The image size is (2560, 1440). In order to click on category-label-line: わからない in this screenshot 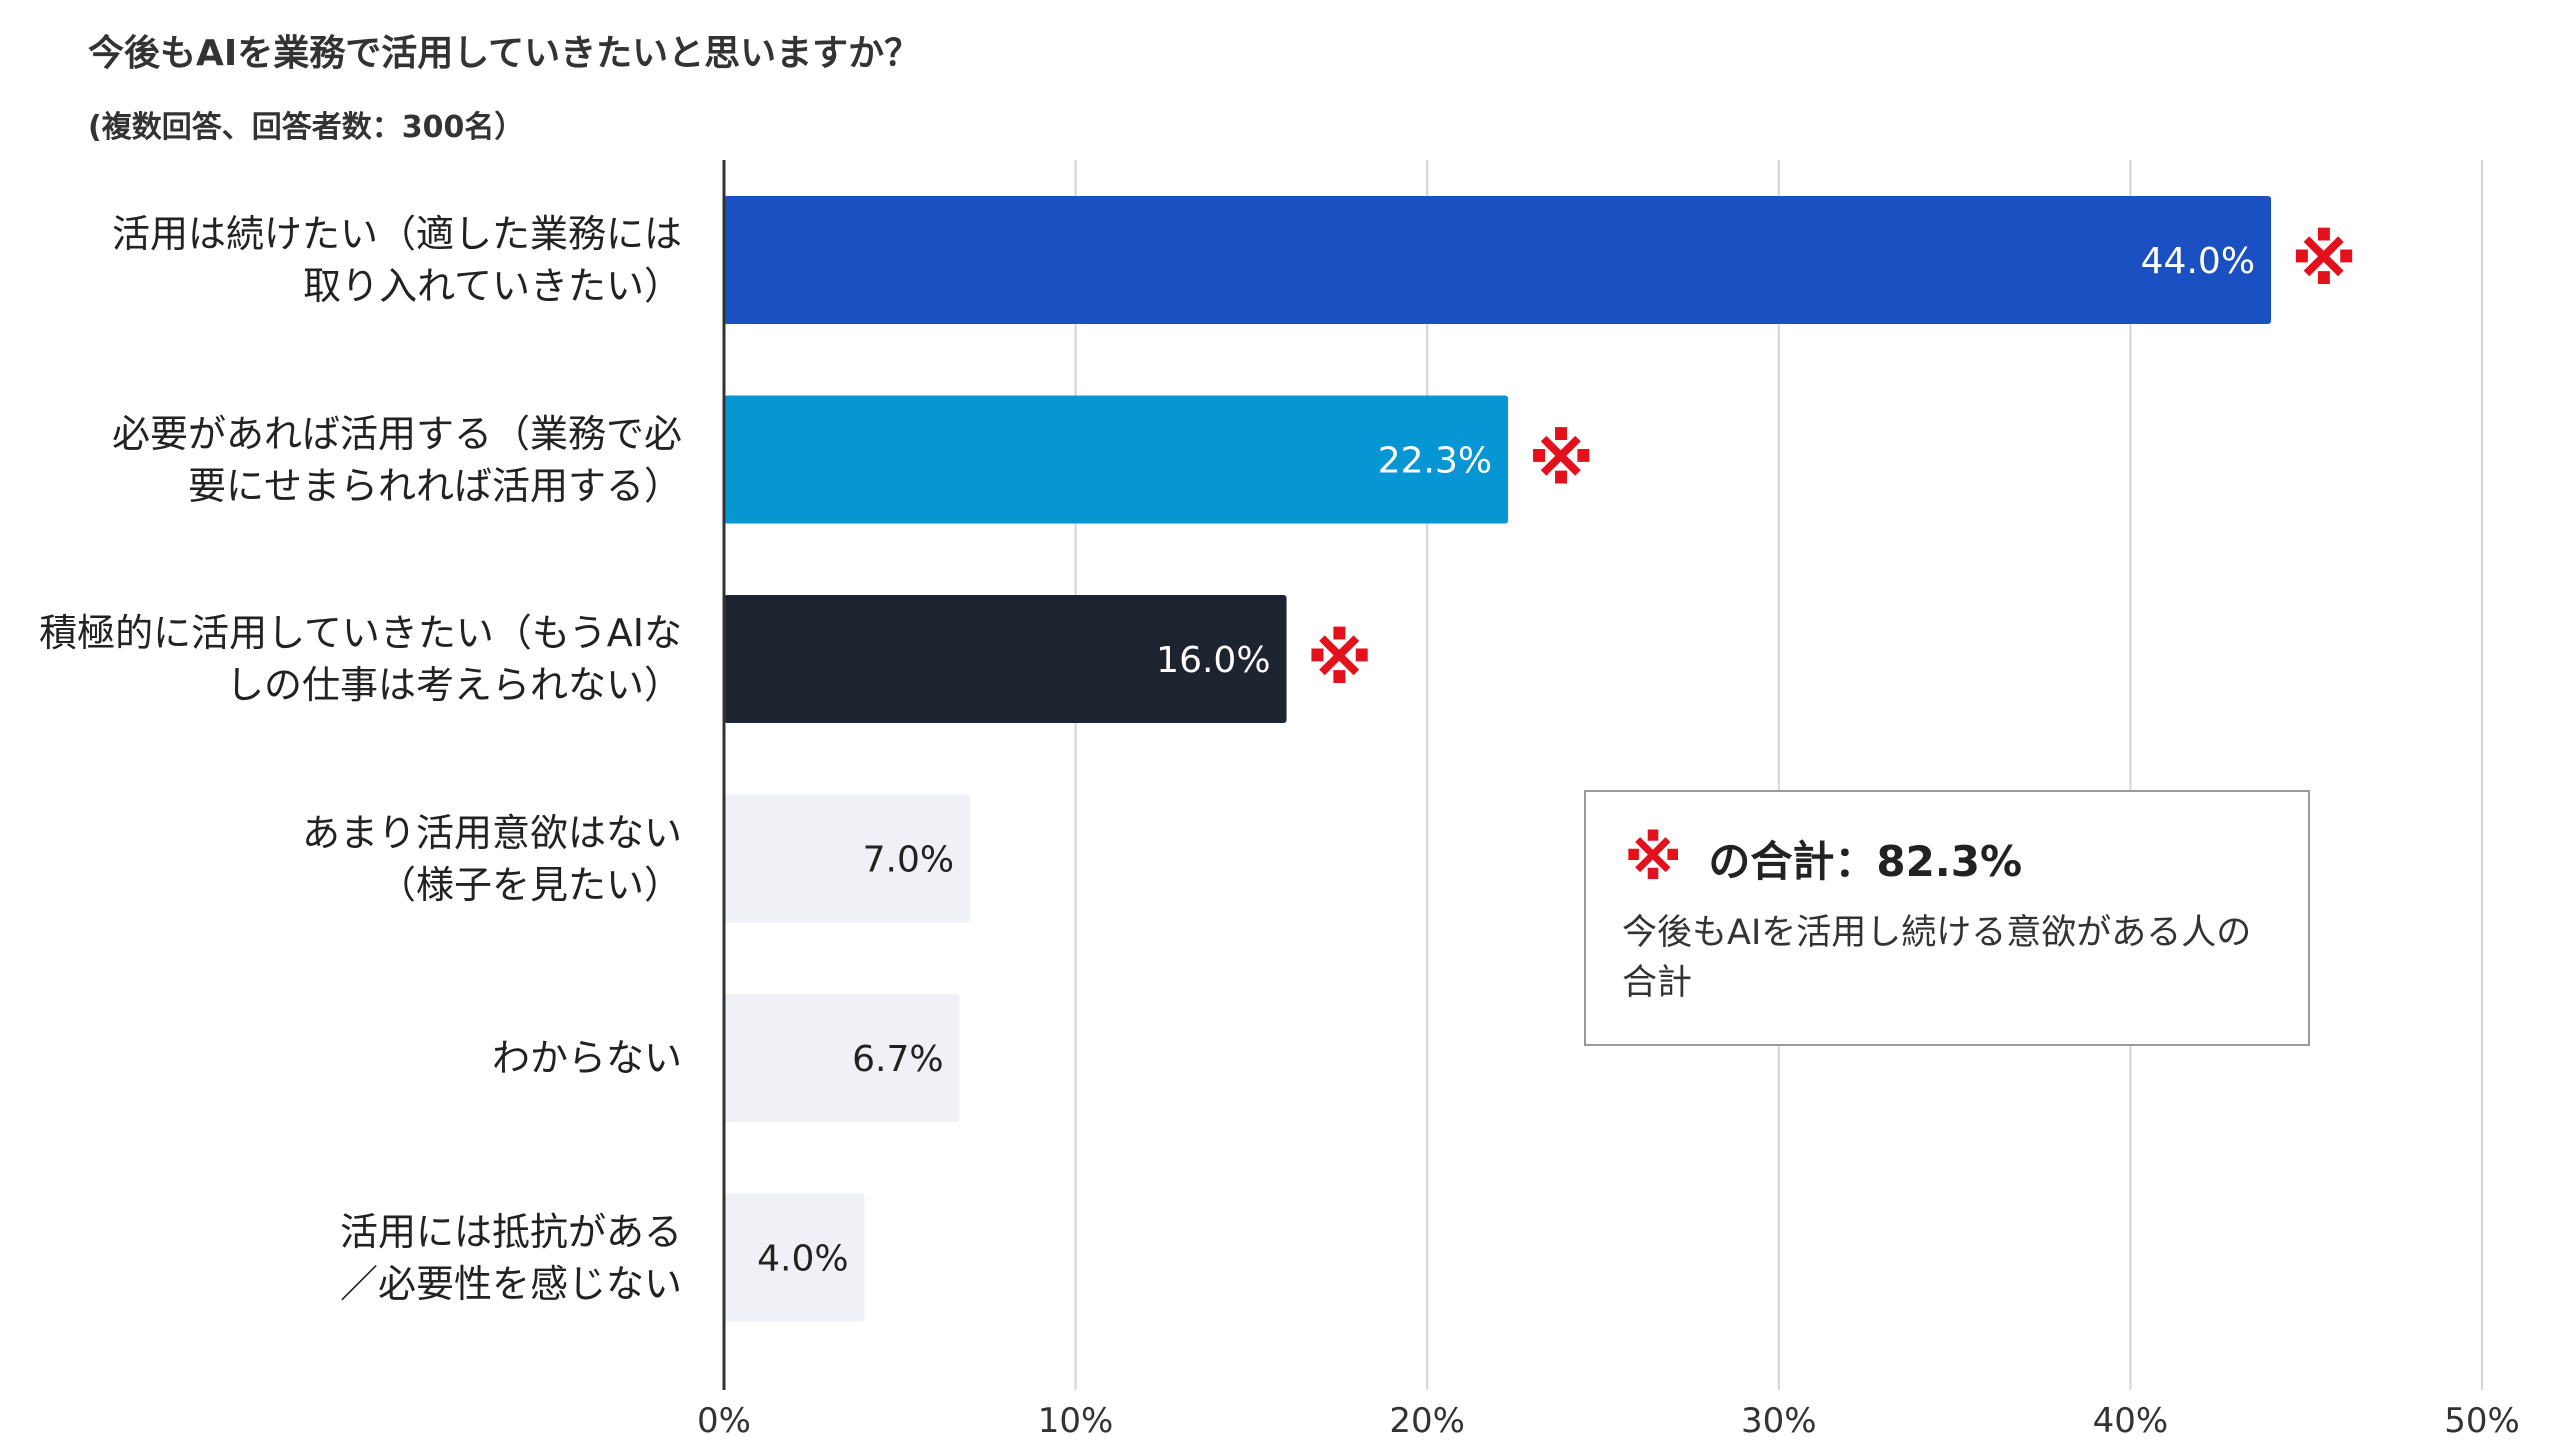, I will do `click(586, 1058)`.